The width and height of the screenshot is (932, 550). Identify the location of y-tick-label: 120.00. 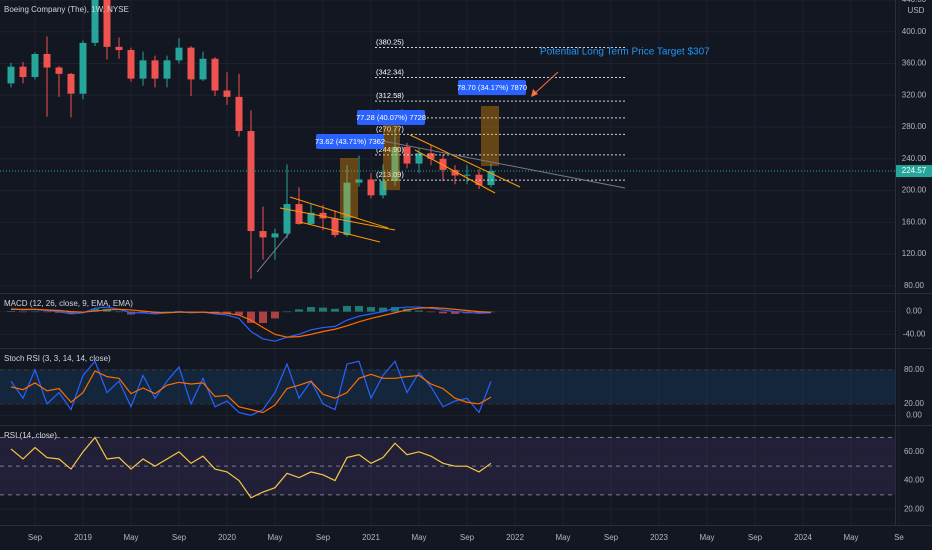
(914, 253).